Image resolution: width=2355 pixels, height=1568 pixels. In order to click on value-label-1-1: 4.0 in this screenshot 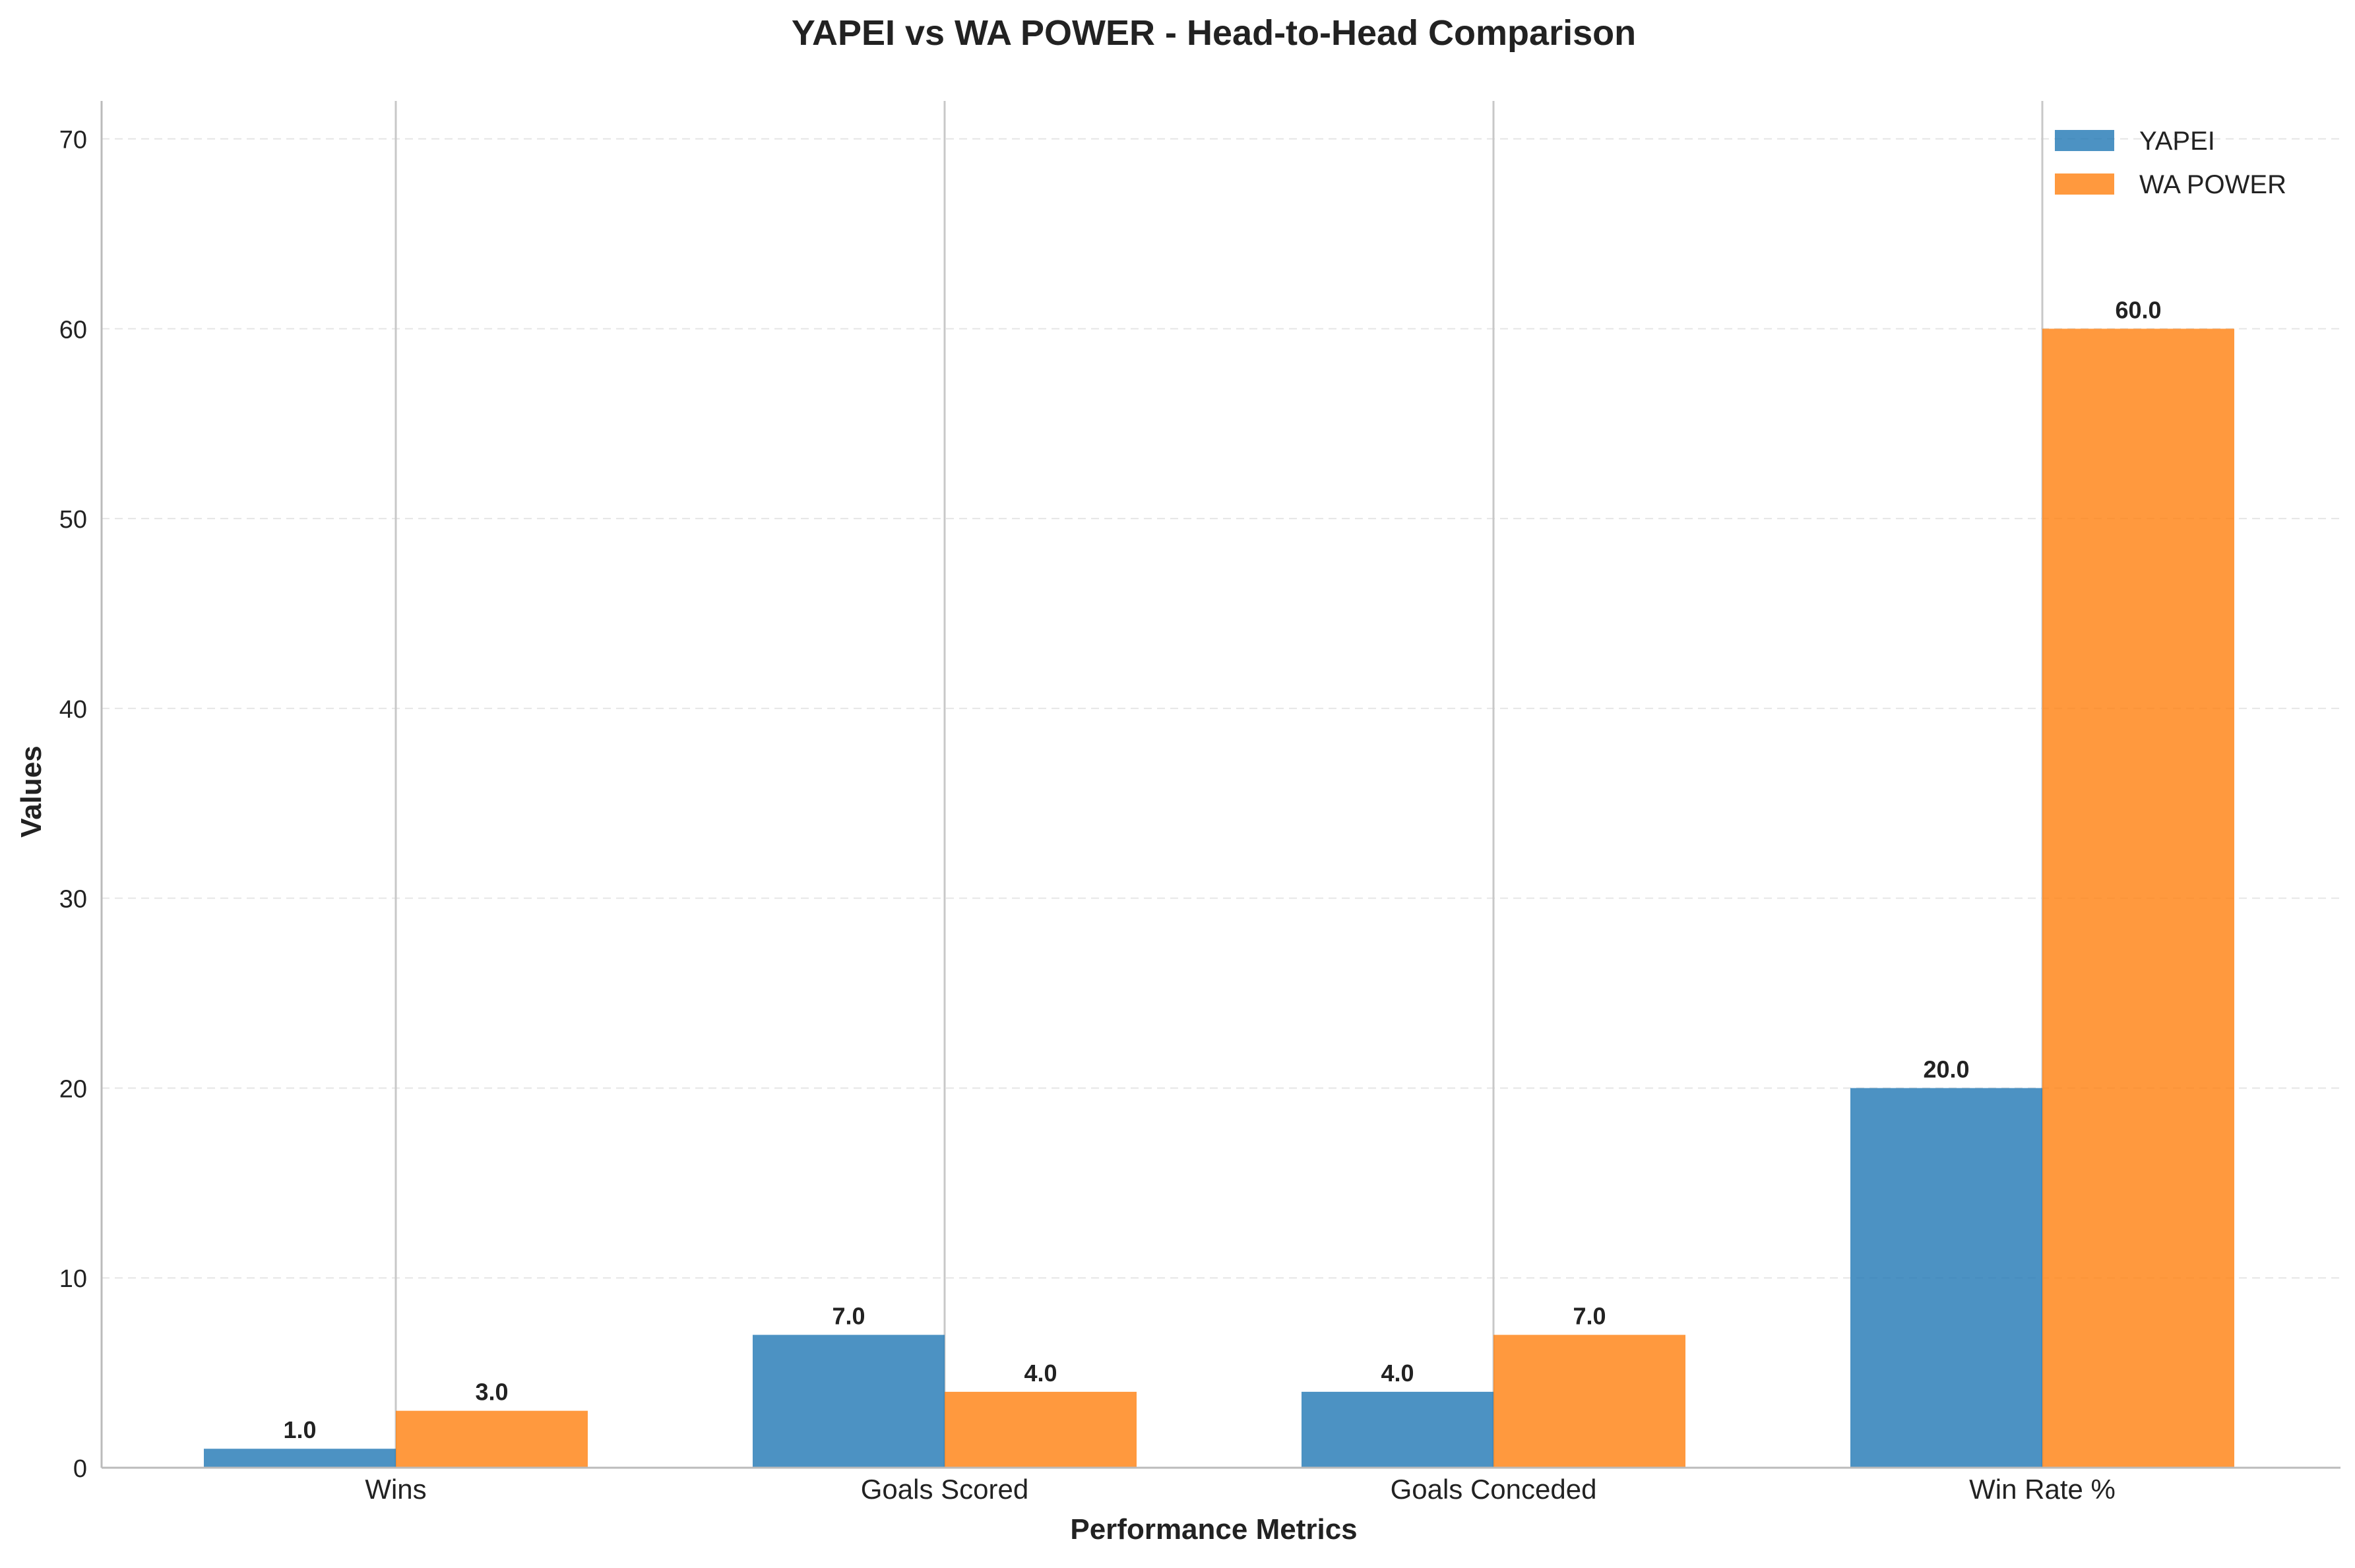, I will do `click(1040, 1373)`.